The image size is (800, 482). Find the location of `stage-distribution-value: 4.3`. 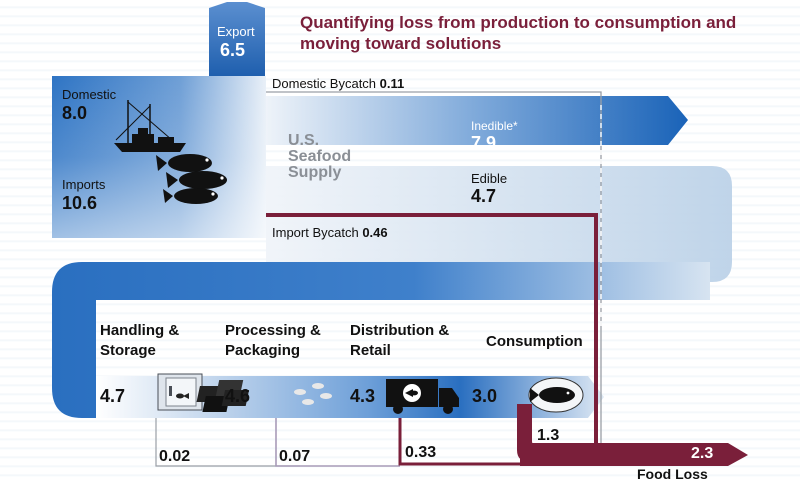

stage-distribution-value: 4.3 is located at coordinates (363, 396).